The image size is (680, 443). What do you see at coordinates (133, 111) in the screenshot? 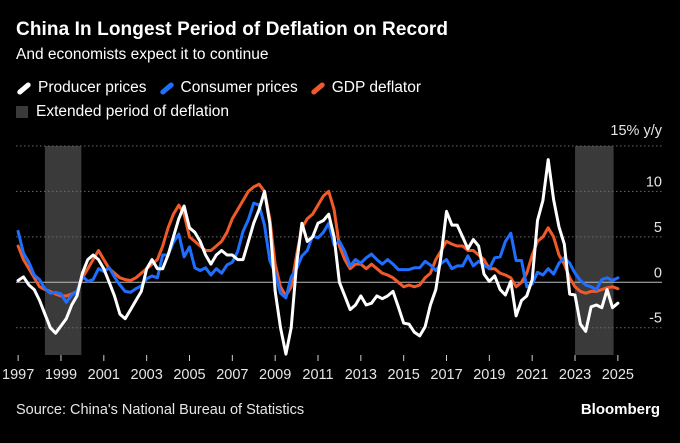
I see `legend-label-deflation-period: Extended period of deflation` at bounding box center [133, 111].